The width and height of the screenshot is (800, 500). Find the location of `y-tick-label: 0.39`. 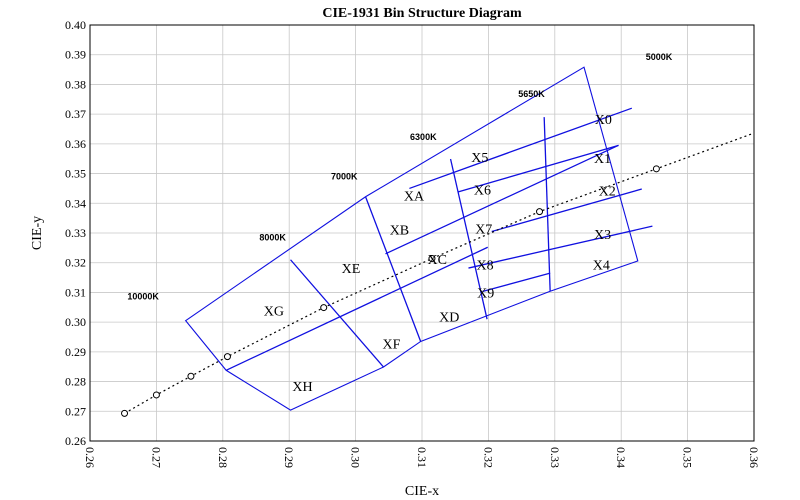

y-tick-label: 0.39 is located at coordinates (75, 55).